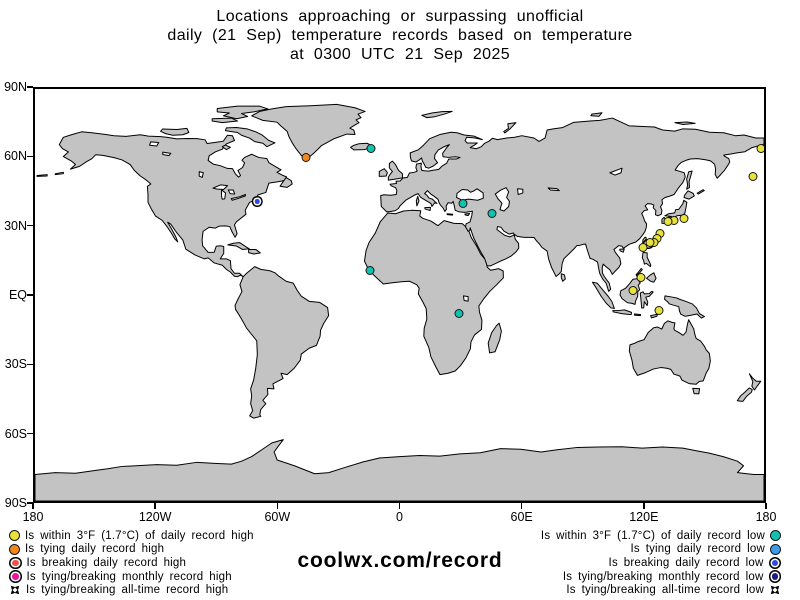 The image size is (800, 600). What do you see at coordinates (15, 590) in the screenshot?
I see `alltime-high-marker-icon` at bounding box center [15, 590].